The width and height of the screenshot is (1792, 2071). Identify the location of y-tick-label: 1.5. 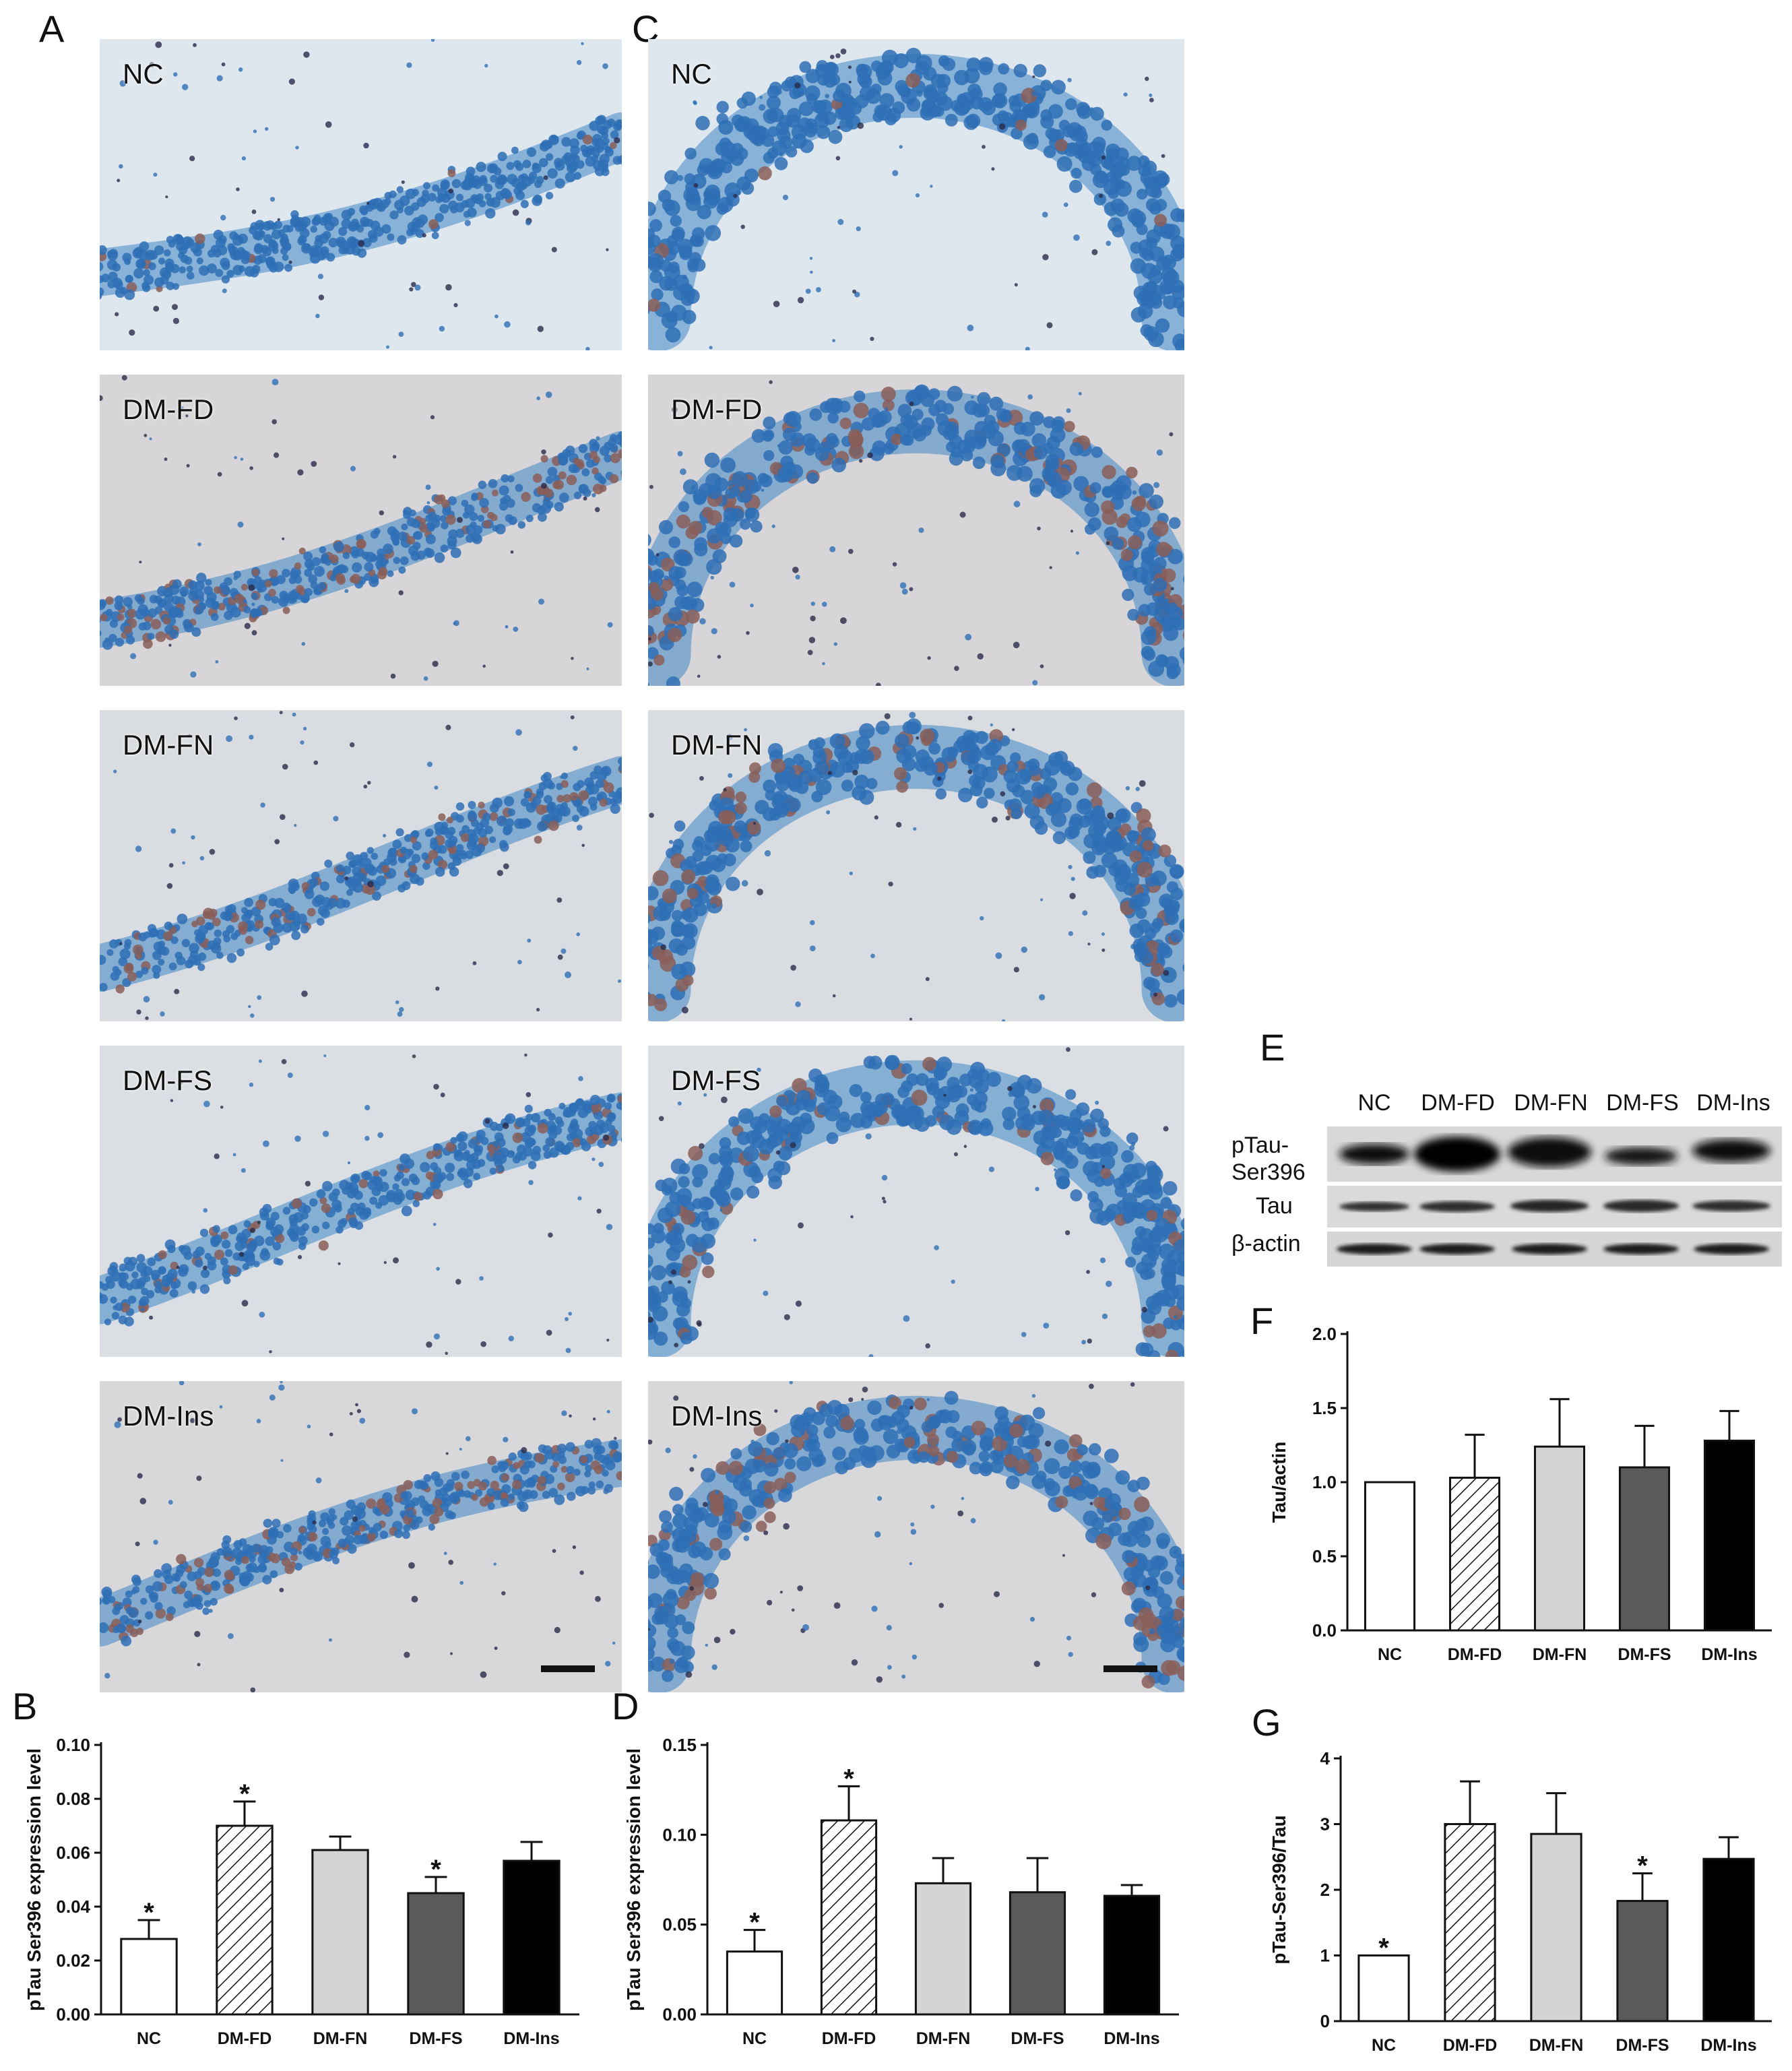
(1324, 1408).